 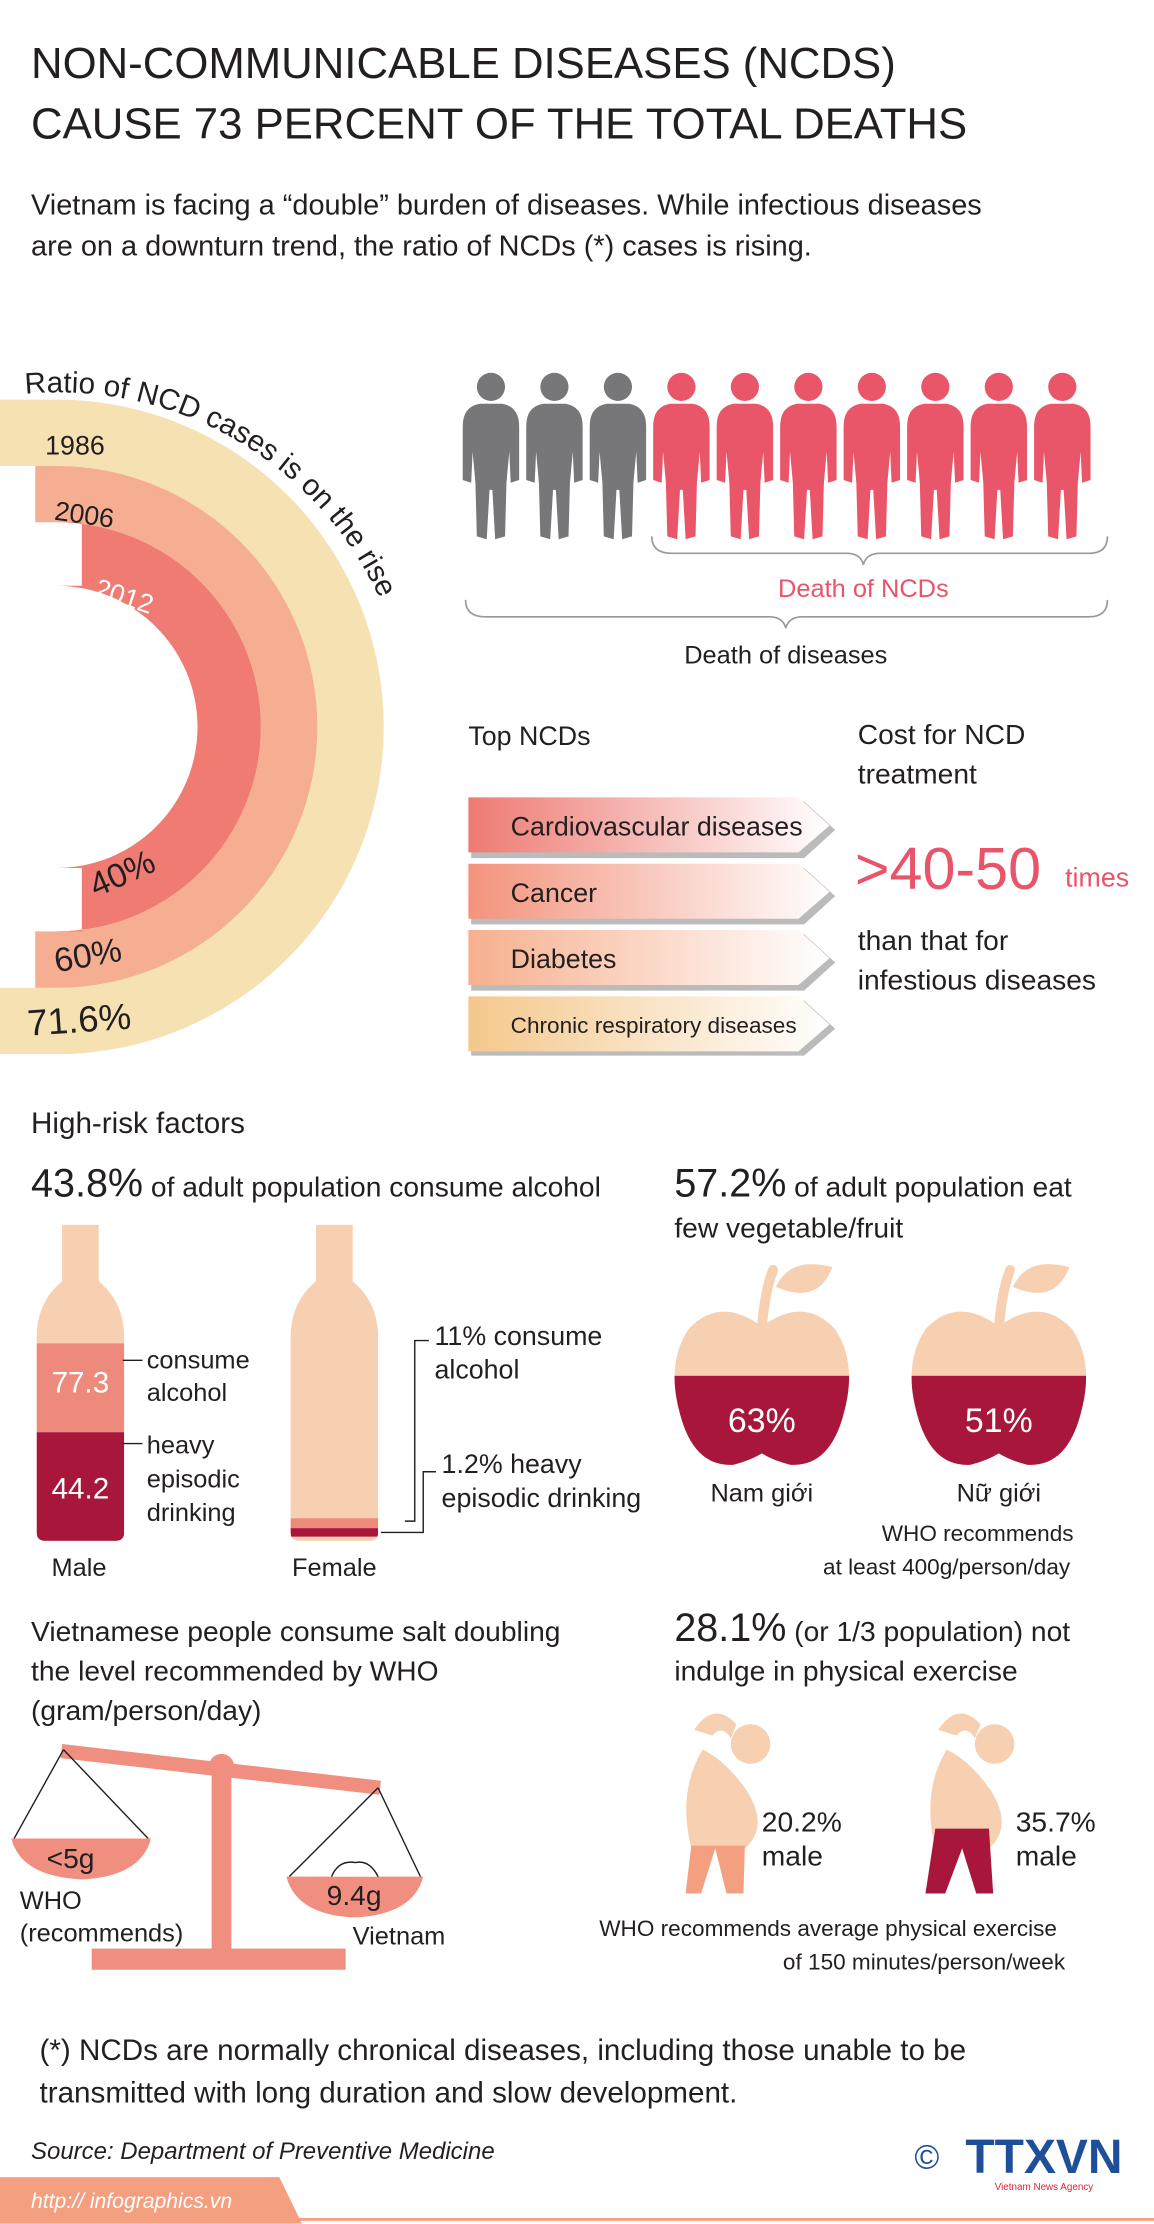 I want to click on who-label: (recommends), so click(x=102, y=1934).